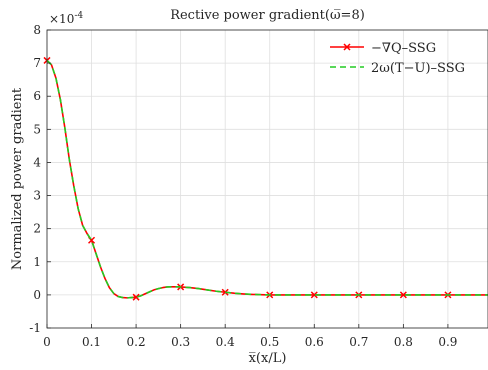 This screenshot has width=488, height=370. I want to click on x-tick-label: 0.8, so click(403, 342).